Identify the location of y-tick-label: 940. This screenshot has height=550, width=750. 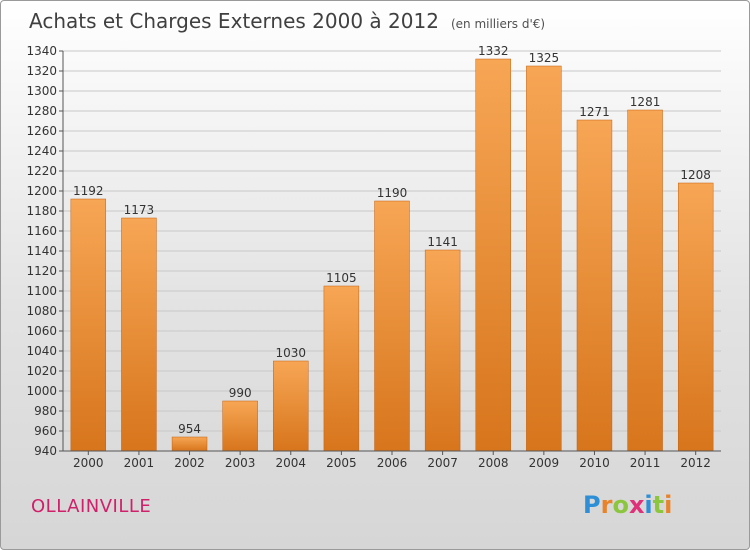
(45, 451).